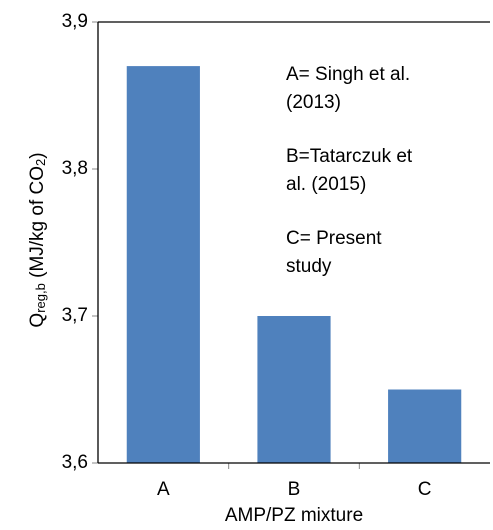 The width and height of the screenshot is (493, 530). Describe the element at coordinates (37, 155) in the screenshot. I see `y-label-part: )` at that location.